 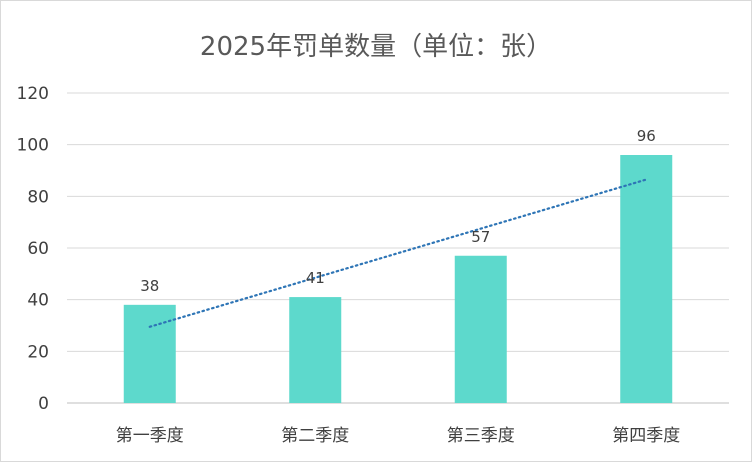 I want to click on data-label: 38, so click(x=149, y=286).